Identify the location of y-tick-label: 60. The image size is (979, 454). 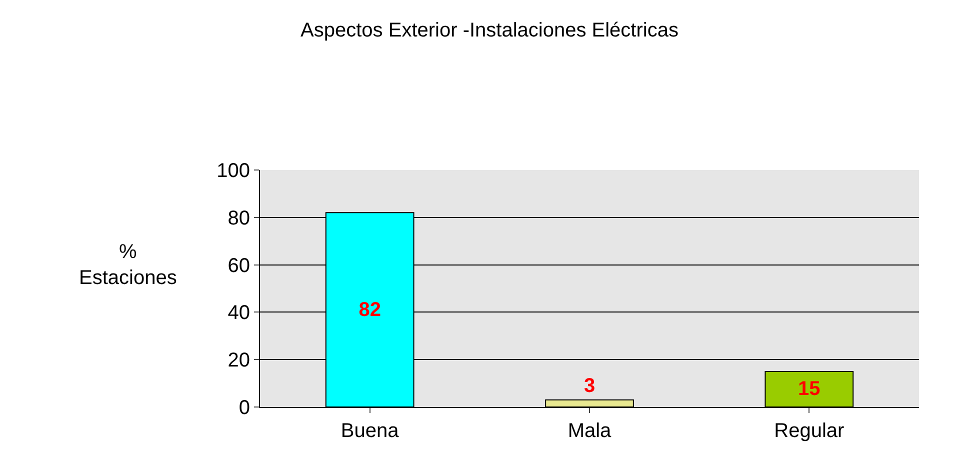
(239, 265).